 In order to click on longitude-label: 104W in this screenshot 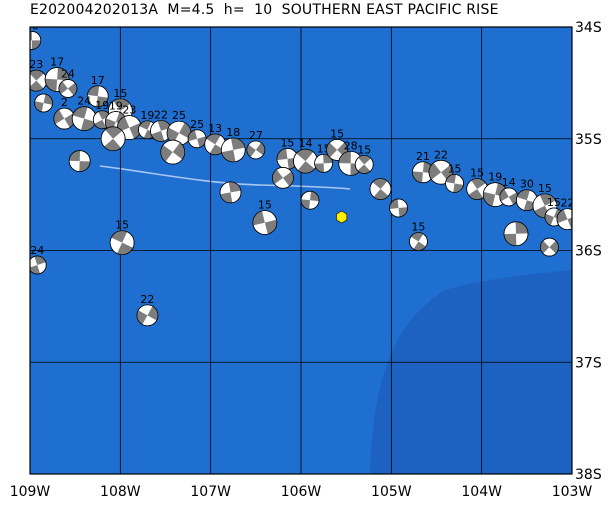, I will do `click(481, 492)`.